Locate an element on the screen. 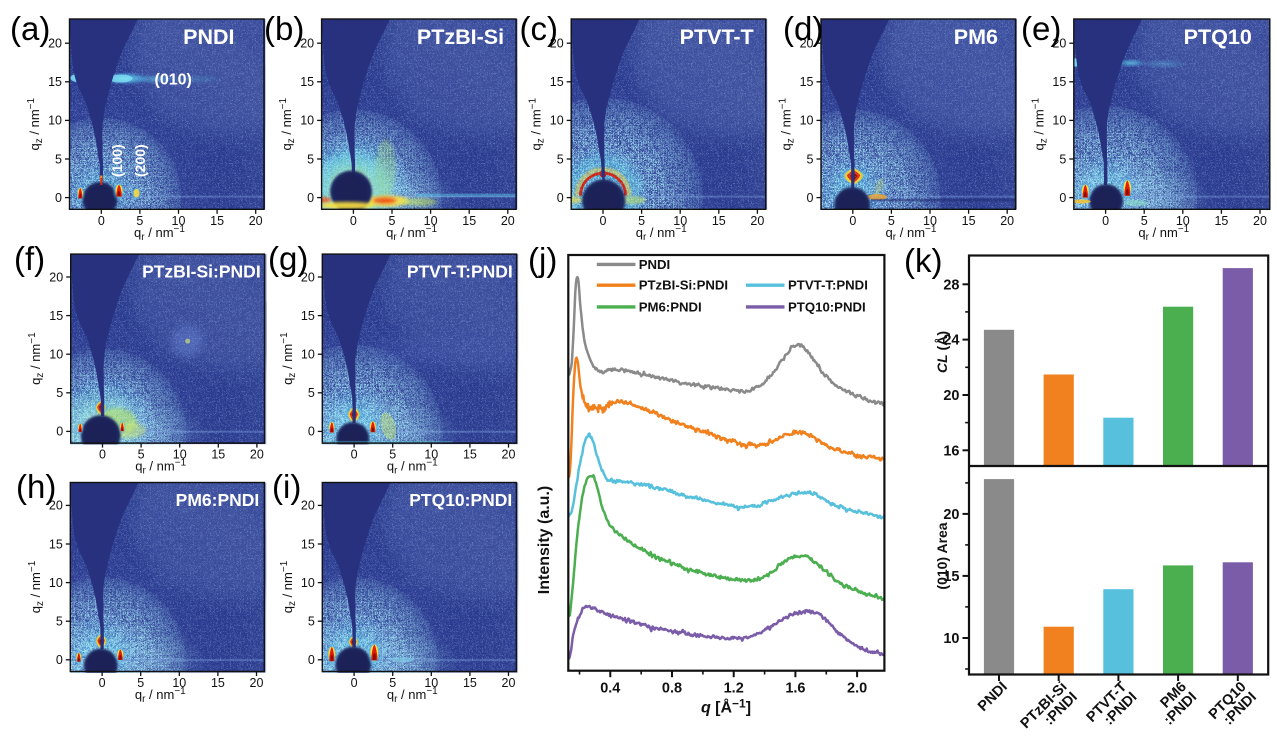 The width and height of the screenshot is (1277, 746). svg-text: CL (Å) is located at coordinates (942, 352).